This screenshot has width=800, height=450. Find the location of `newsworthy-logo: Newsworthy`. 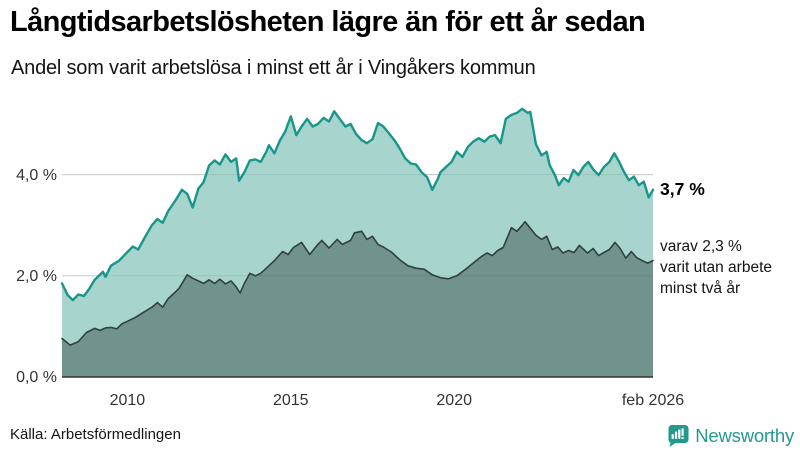

newsworthy-logo: Newsworthy is located at coordinates (730, 435).